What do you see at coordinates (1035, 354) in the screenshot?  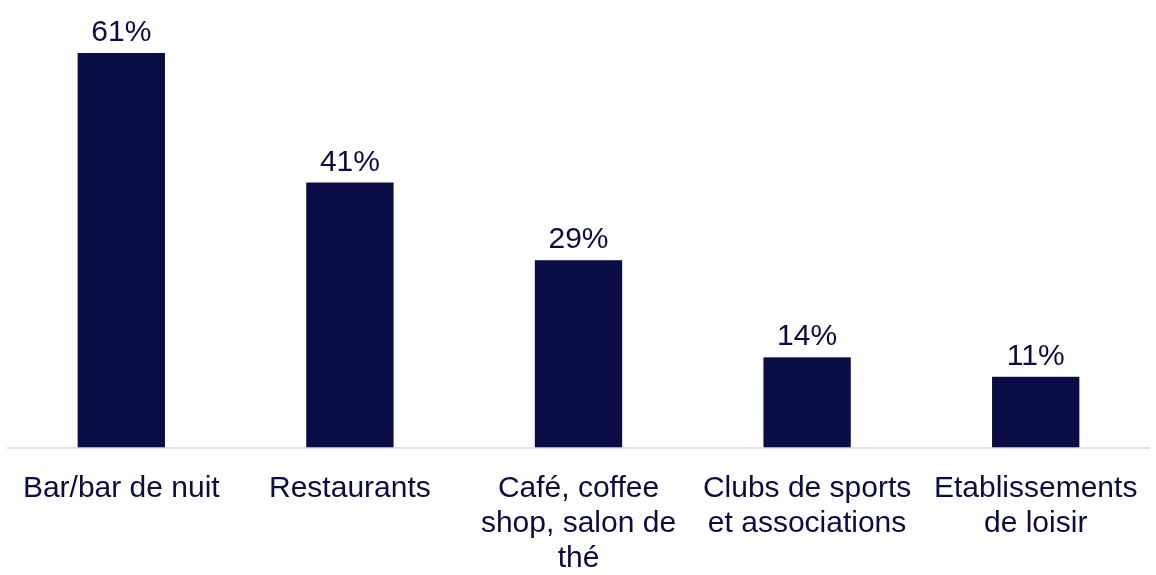 I see `data-label: 11%` at bounding box center [1035, 354].